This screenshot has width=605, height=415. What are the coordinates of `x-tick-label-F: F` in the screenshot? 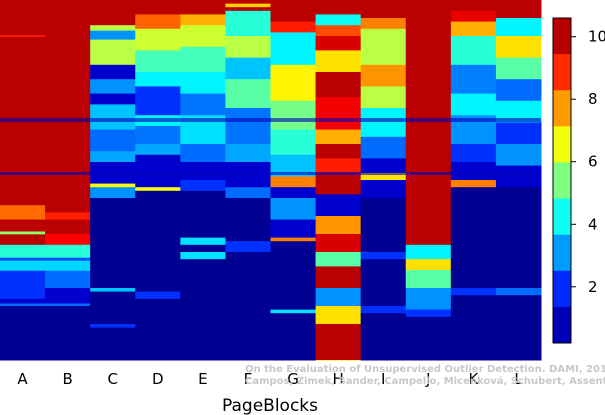 It's located at (248, 379).